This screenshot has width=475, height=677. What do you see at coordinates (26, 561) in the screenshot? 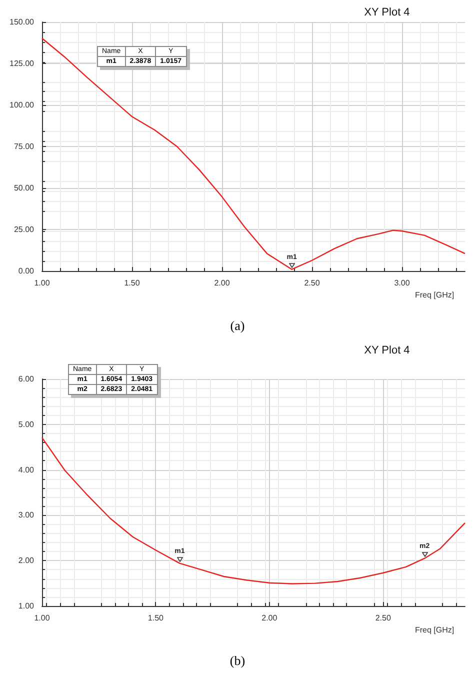
I see `y-tick-label: 2.00` at bounding box center [26, 561].